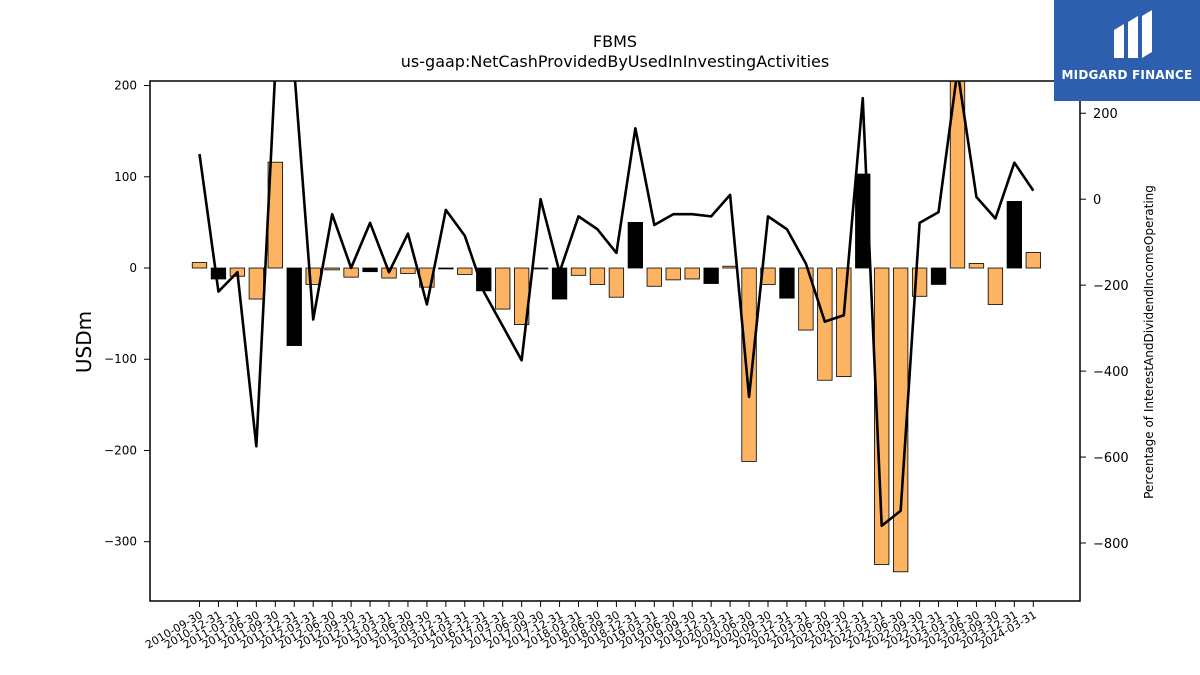 Image resolution: width=1200 pixels, height=675 pixels. Describe the element at coordinates (84, 342) in the screenshot. I see `y-axis-label: USDm` at that location.